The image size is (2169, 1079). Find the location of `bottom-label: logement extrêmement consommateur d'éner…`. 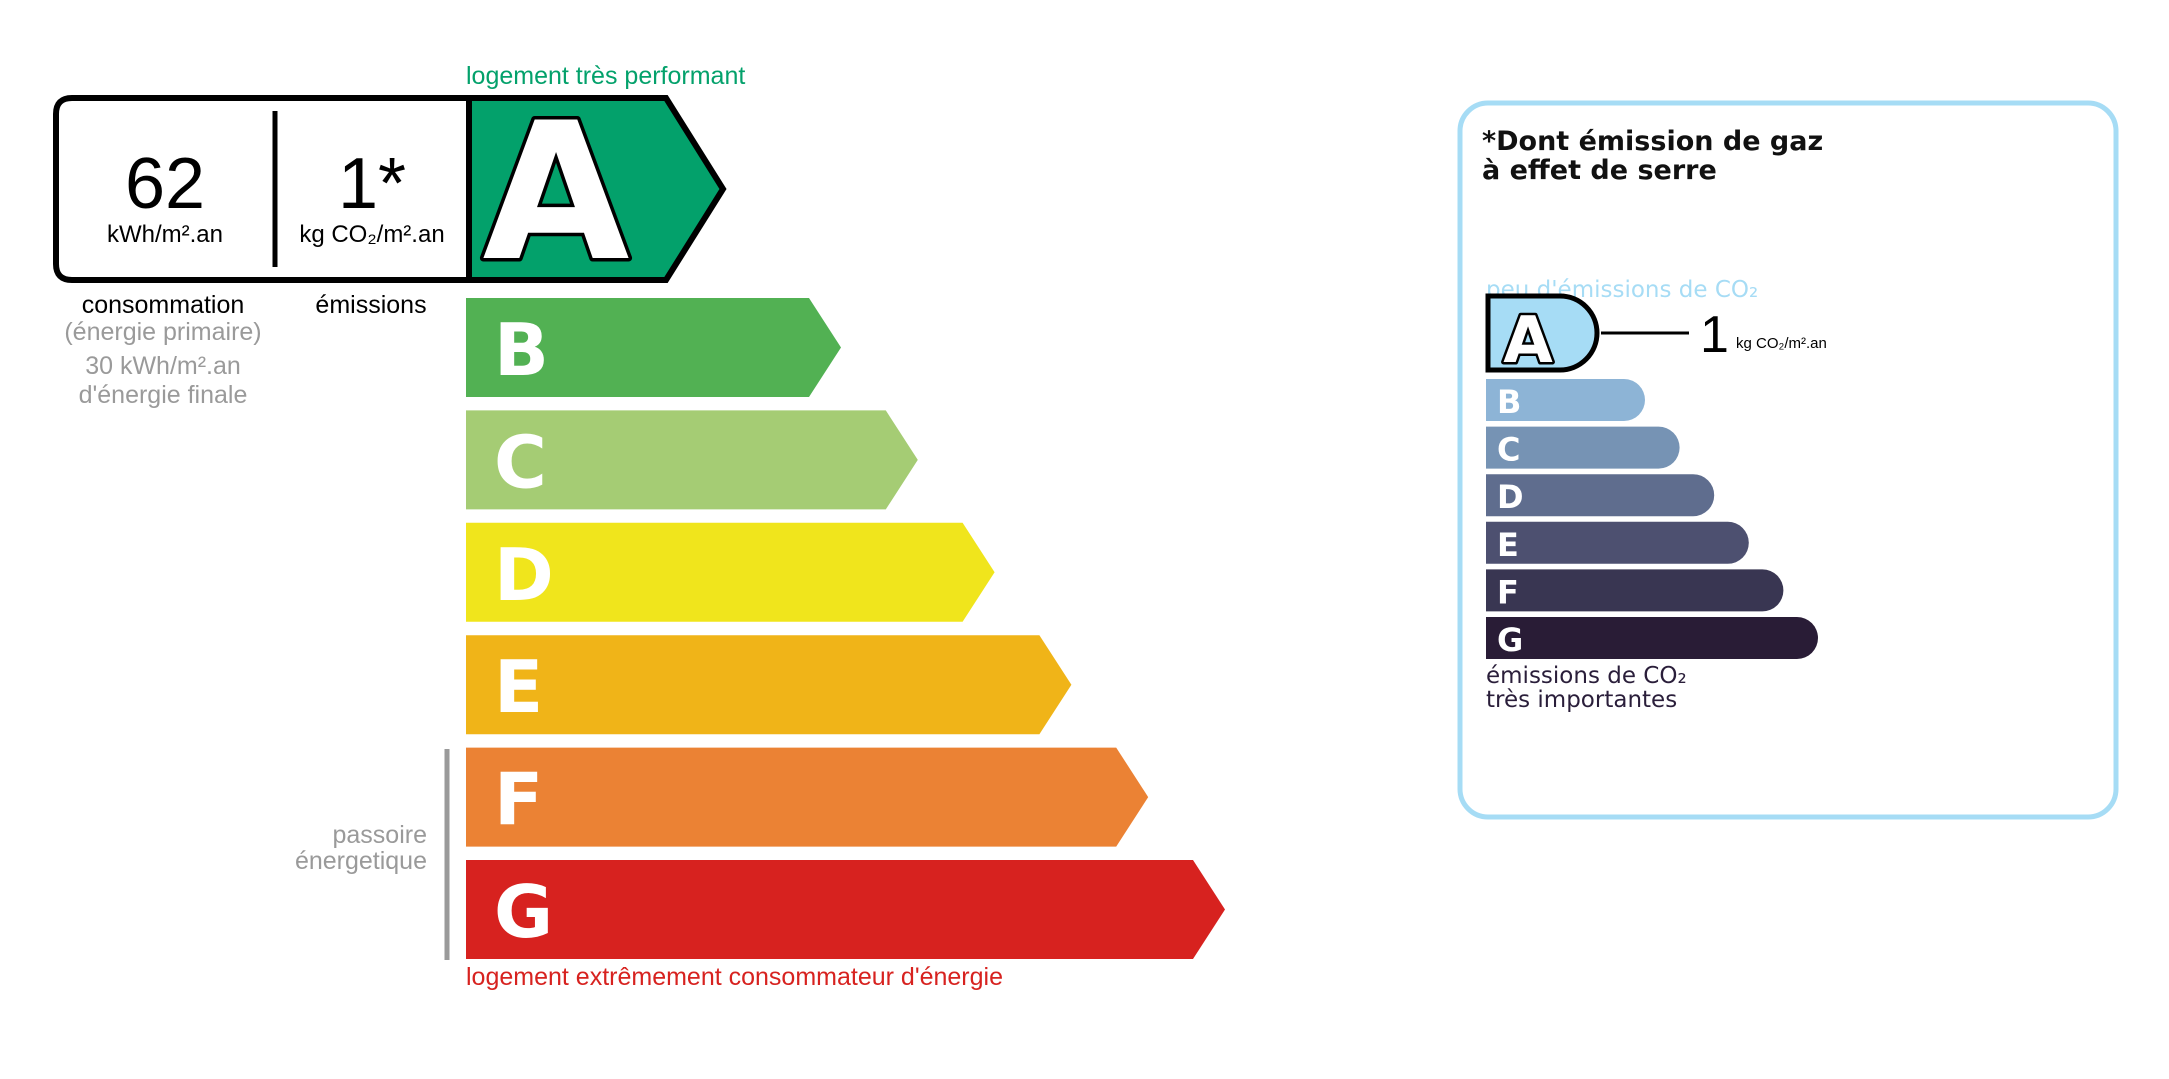

bottom-label: logement extrêmement consommateur d'éner… is located at coordinates (734, 977).